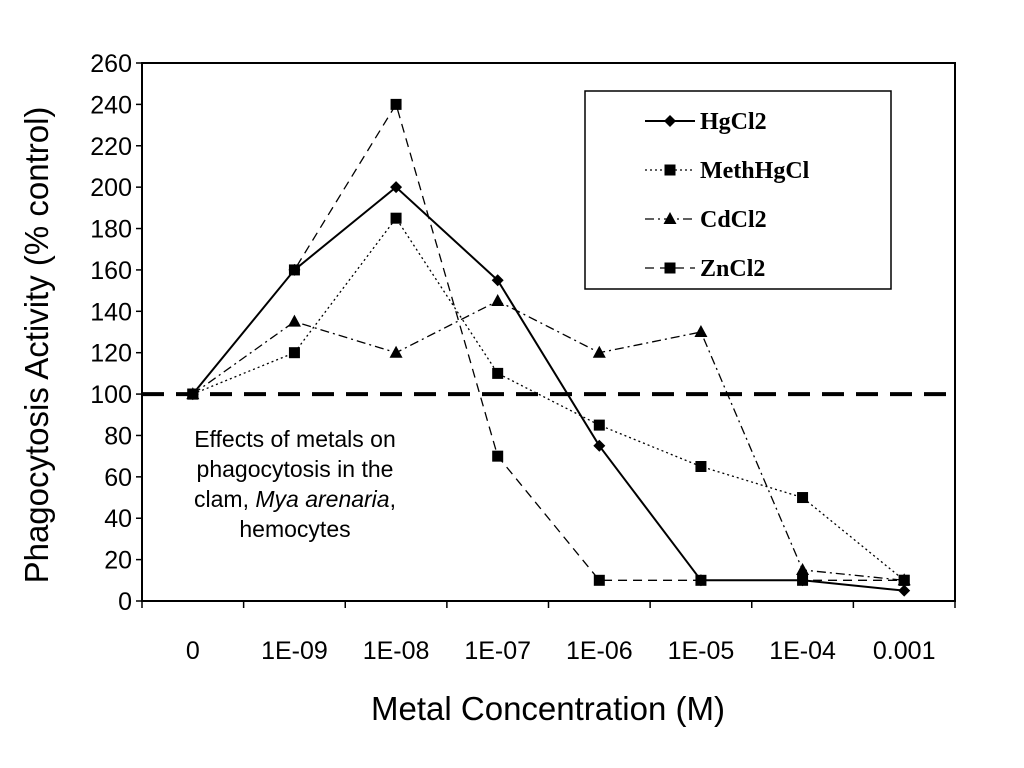 Image resolution: width=1024 pixels, height=768 pixels. Describe the element at coordinates (295, 439) in the screenshot. I see `annotation-line-1: Effects of metals on` at that location.